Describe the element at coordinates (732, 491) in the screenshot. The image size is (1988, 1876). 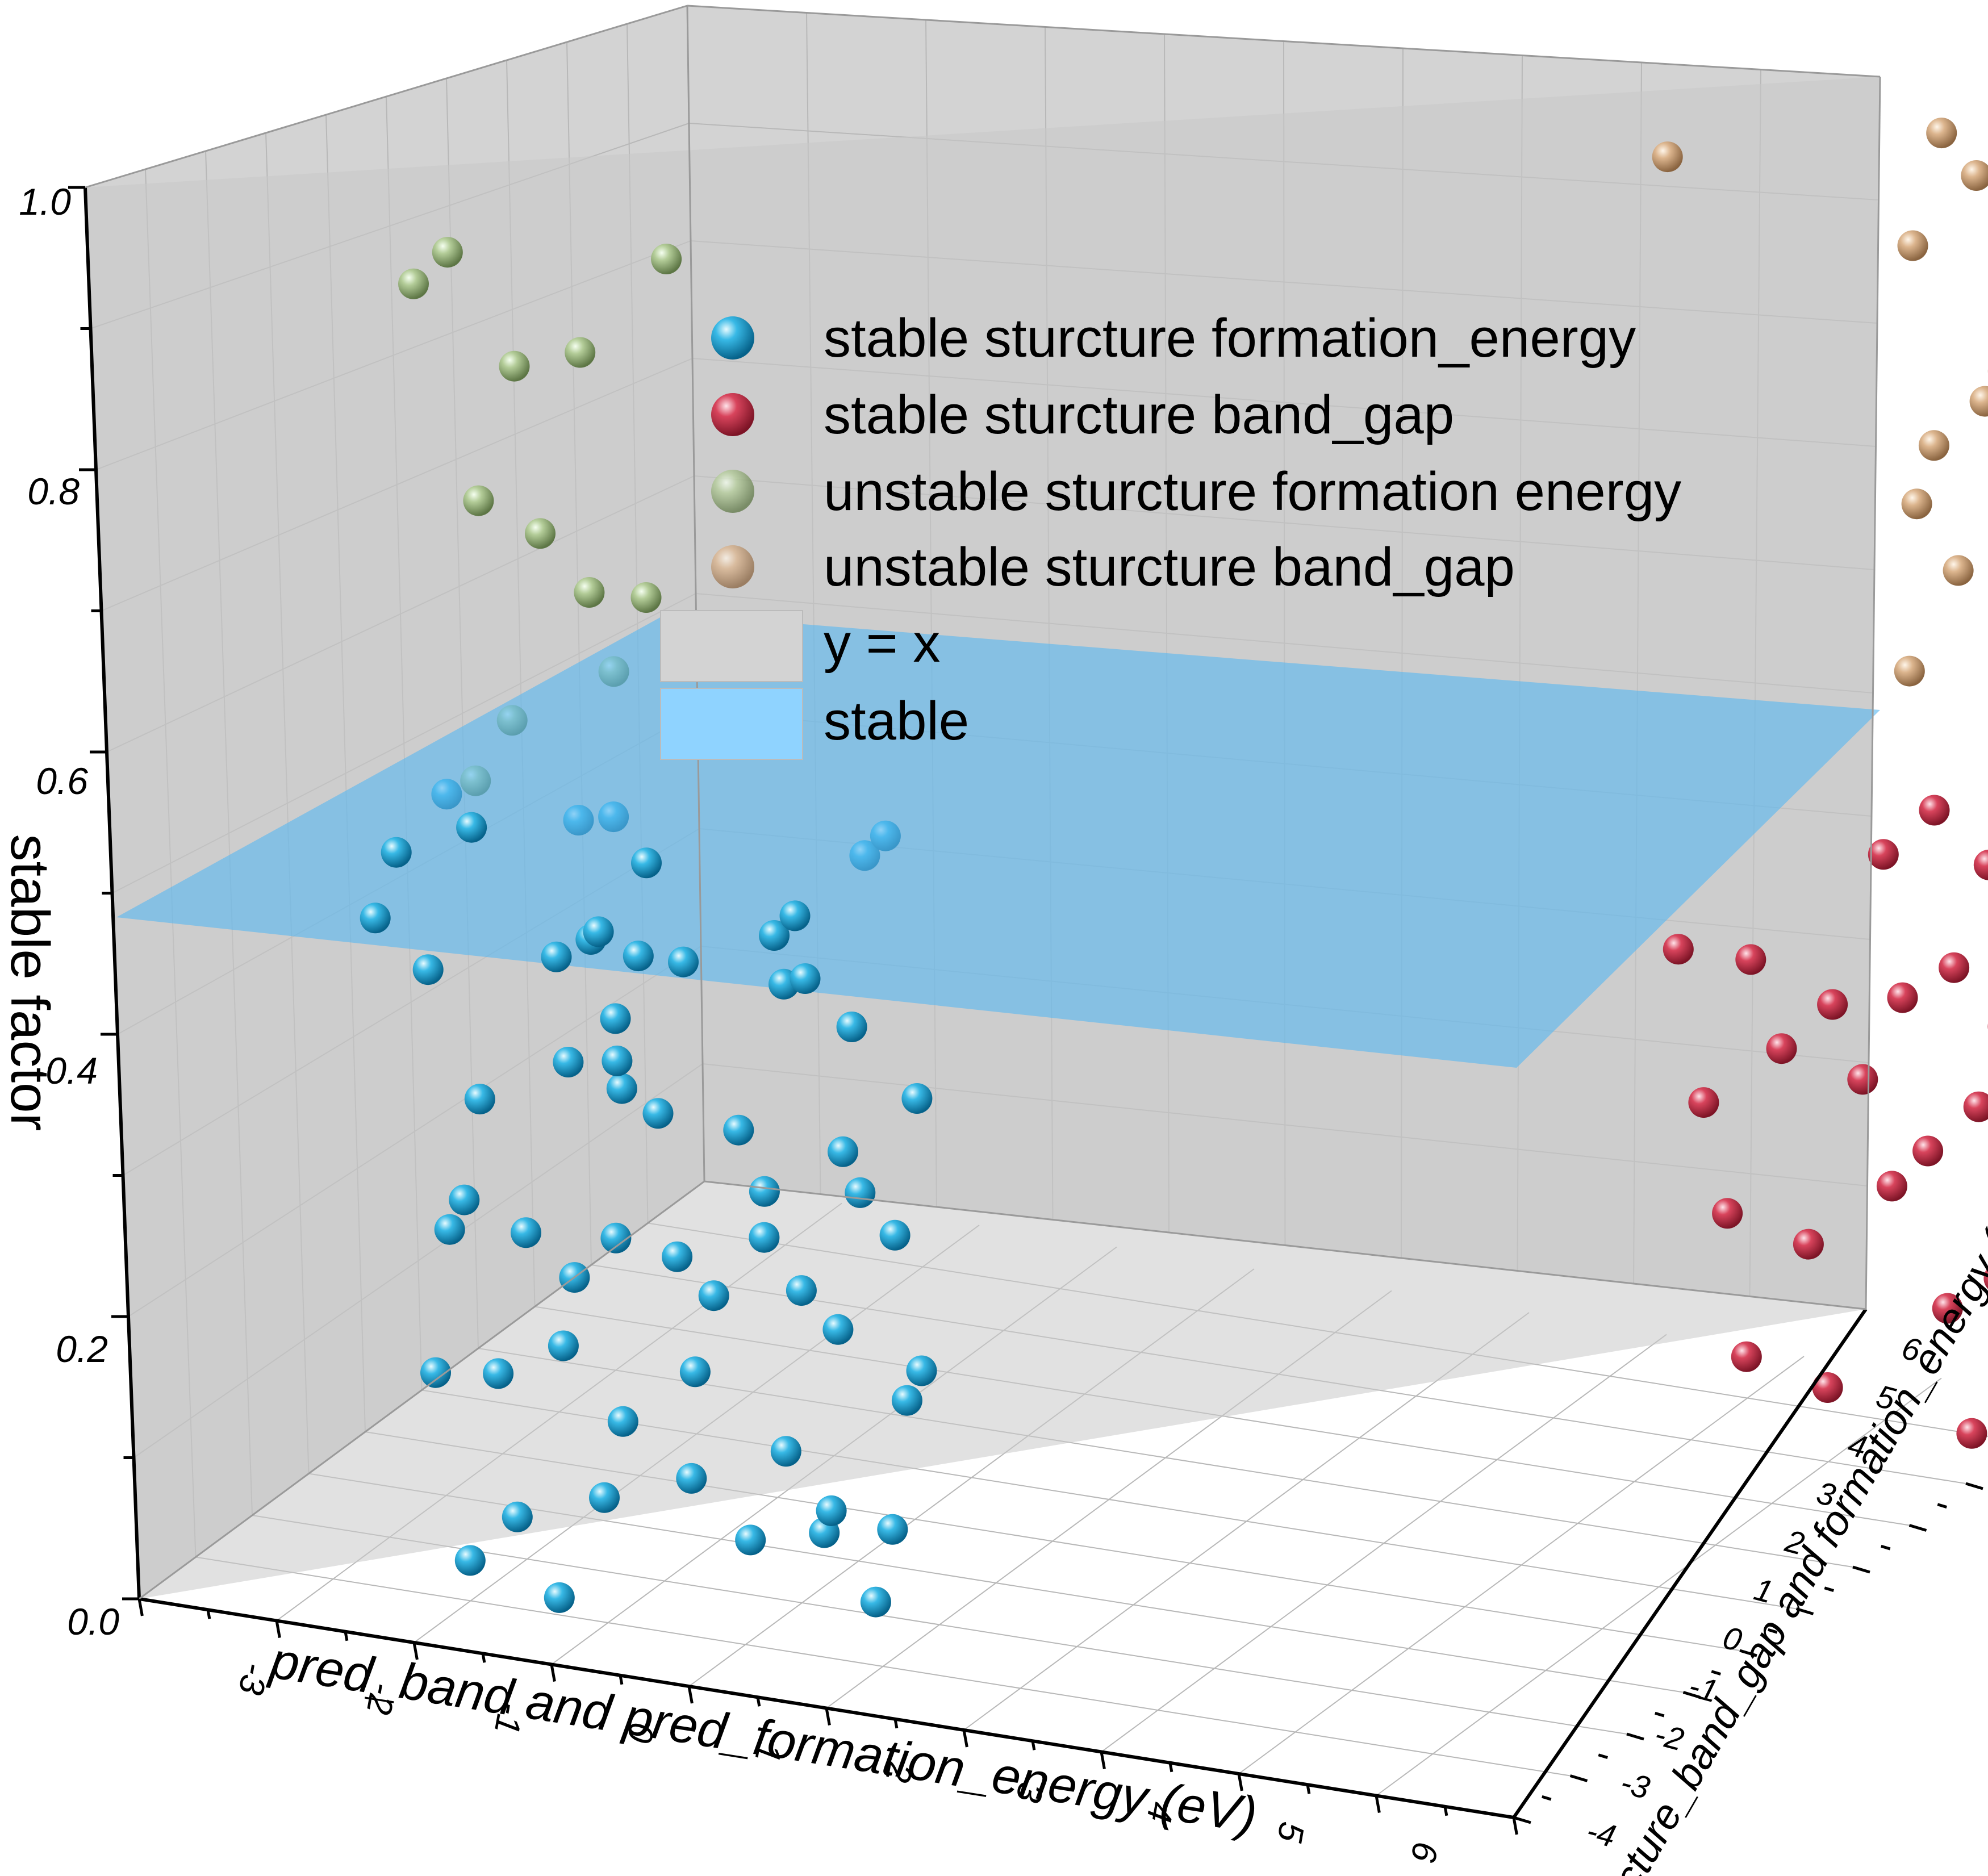
I see `legend-marker-unstable-formation-energy` at that location.